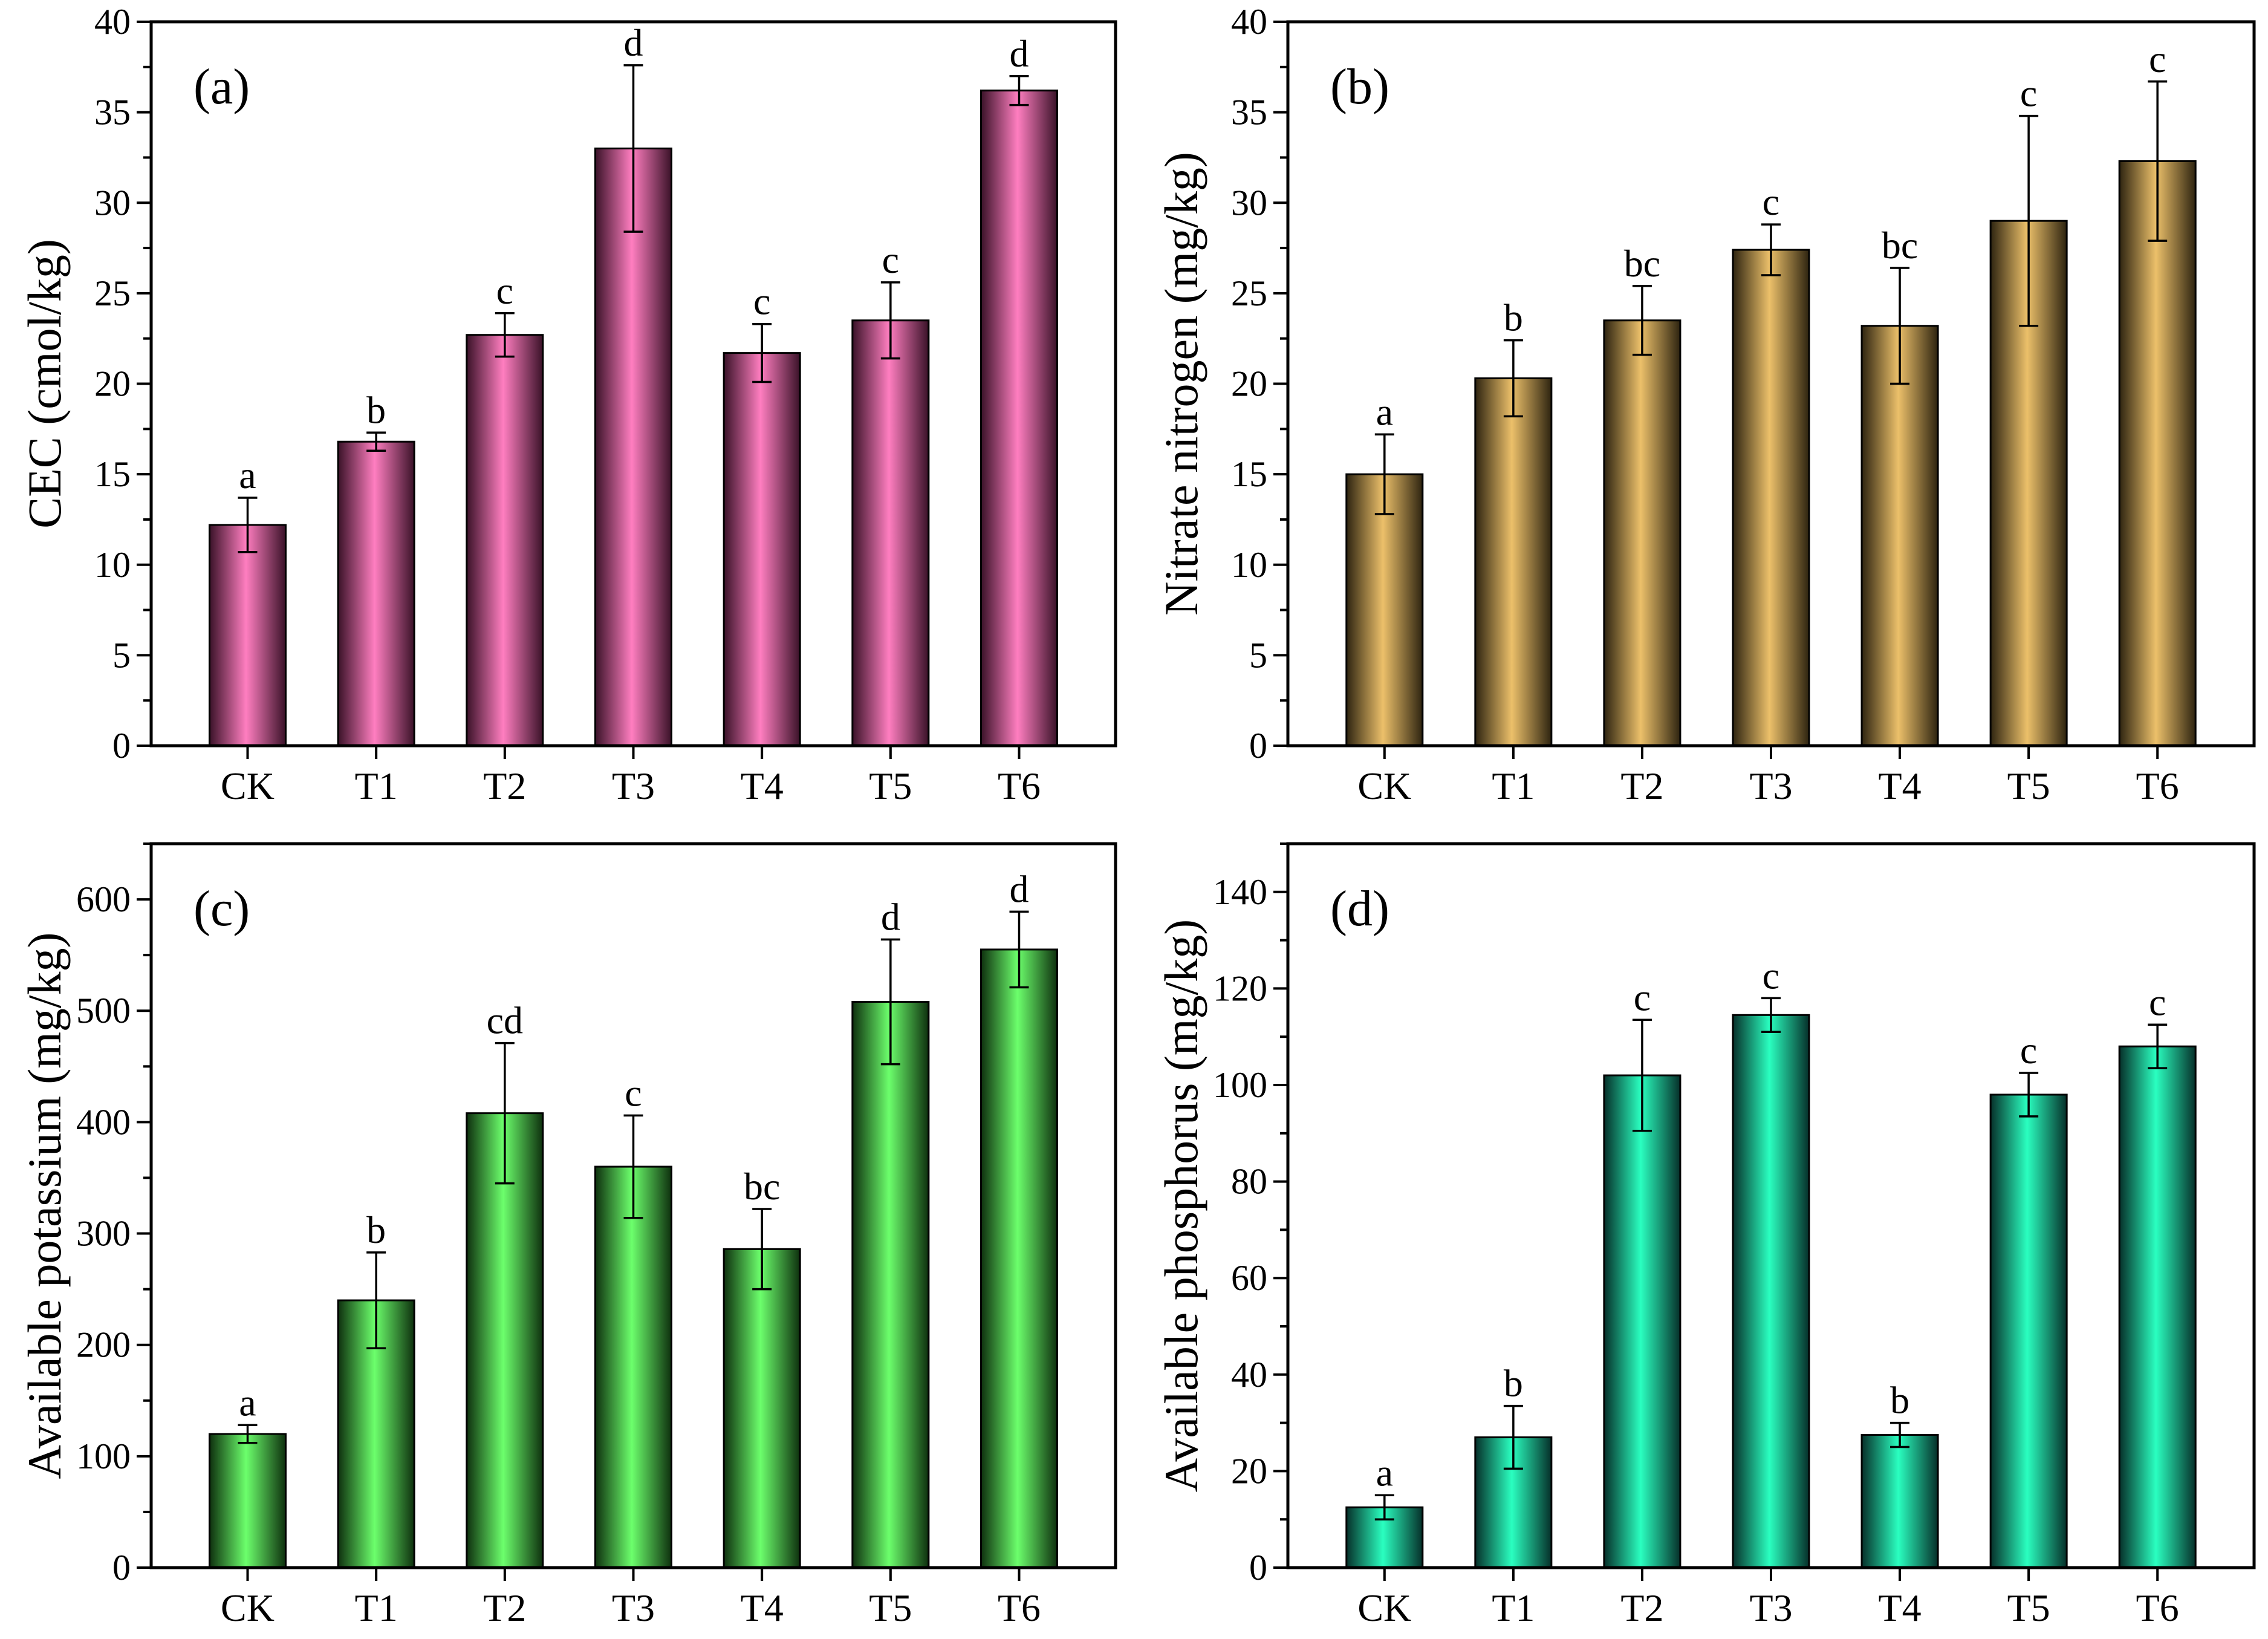 This screenshot has height=1639, width=2268. Describe the element at coordinates (1240, 988) in the screenshot. I see `y-tick-label: 120` at that location.